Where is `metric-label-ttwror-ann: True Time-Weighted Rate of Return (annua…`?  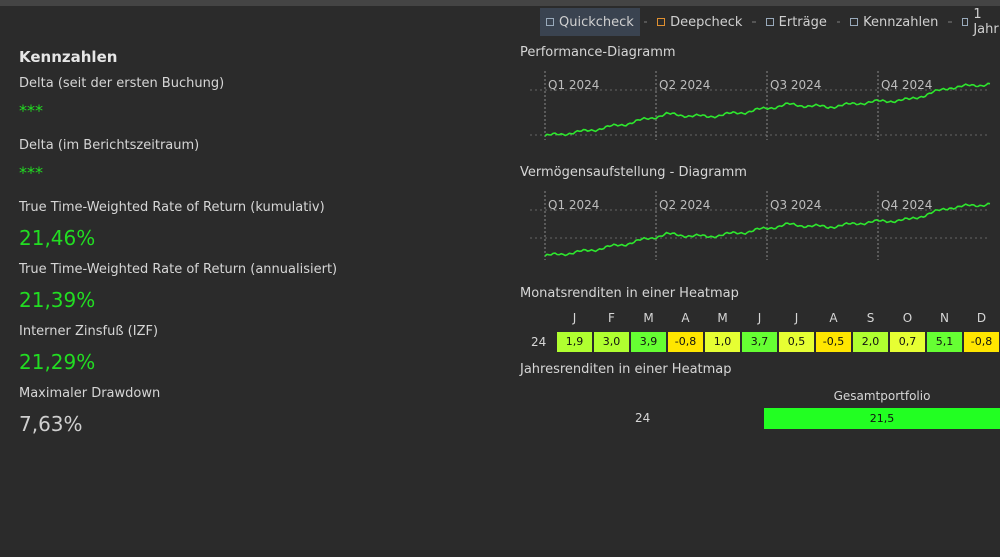 metric-label-ttwror-ann: True Time-Weighted Rate of Return (annua… is located at coordinates (178, 269).